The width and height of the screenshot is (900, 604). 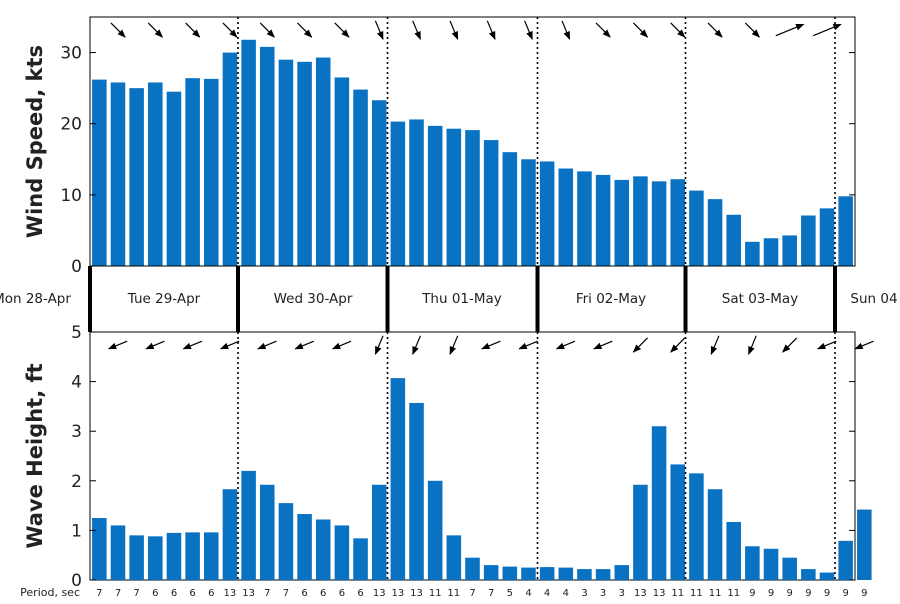 I want to click on period-value-40: 9, so click(x=846, y=593).